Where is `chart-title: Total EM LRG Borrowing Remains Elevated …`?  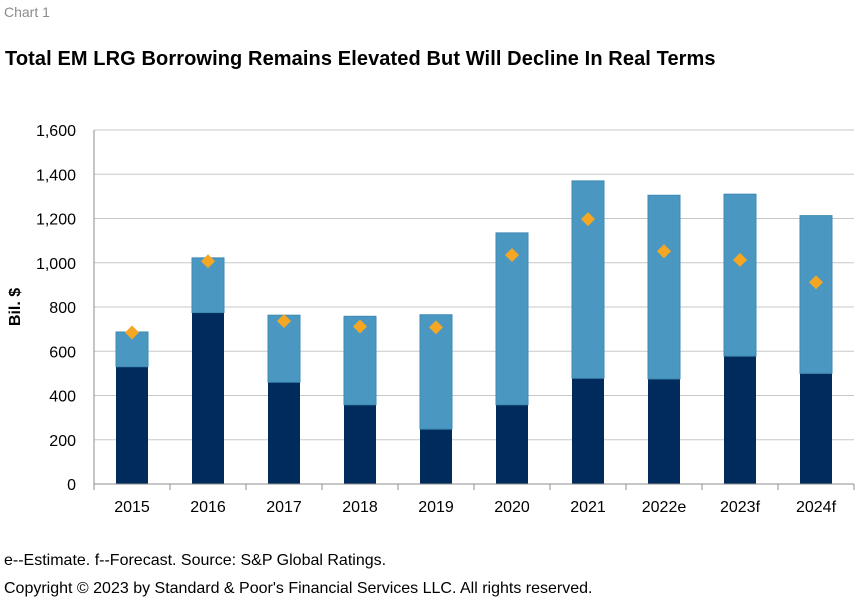
chart-title: Total EM LRG Borrowing Remains Elevated … is located at coordinates (360, 59).